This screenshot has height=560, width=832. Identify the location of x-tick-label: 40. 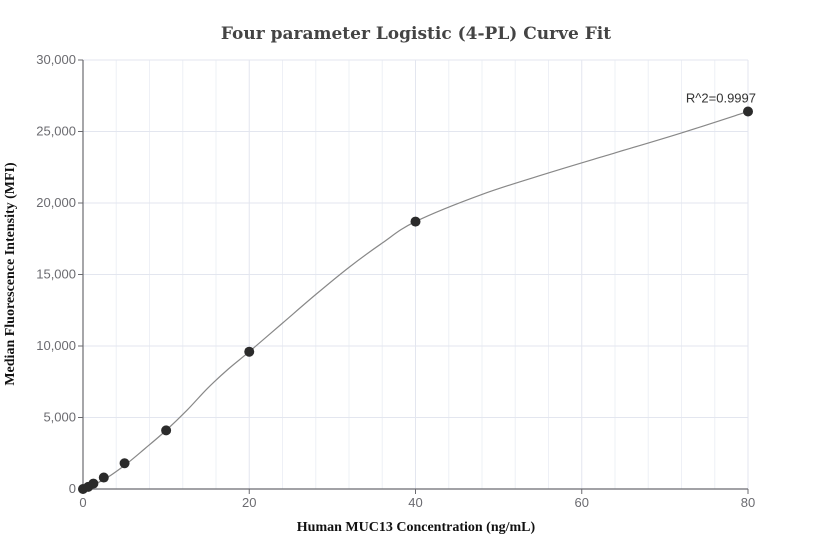
(415, 502).